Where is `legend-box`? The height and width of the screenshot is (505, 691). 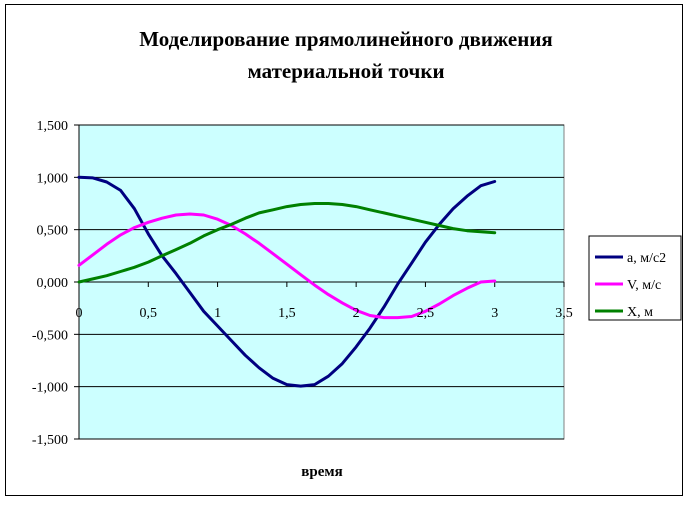 legend-box is located at coordinates (635, 278).